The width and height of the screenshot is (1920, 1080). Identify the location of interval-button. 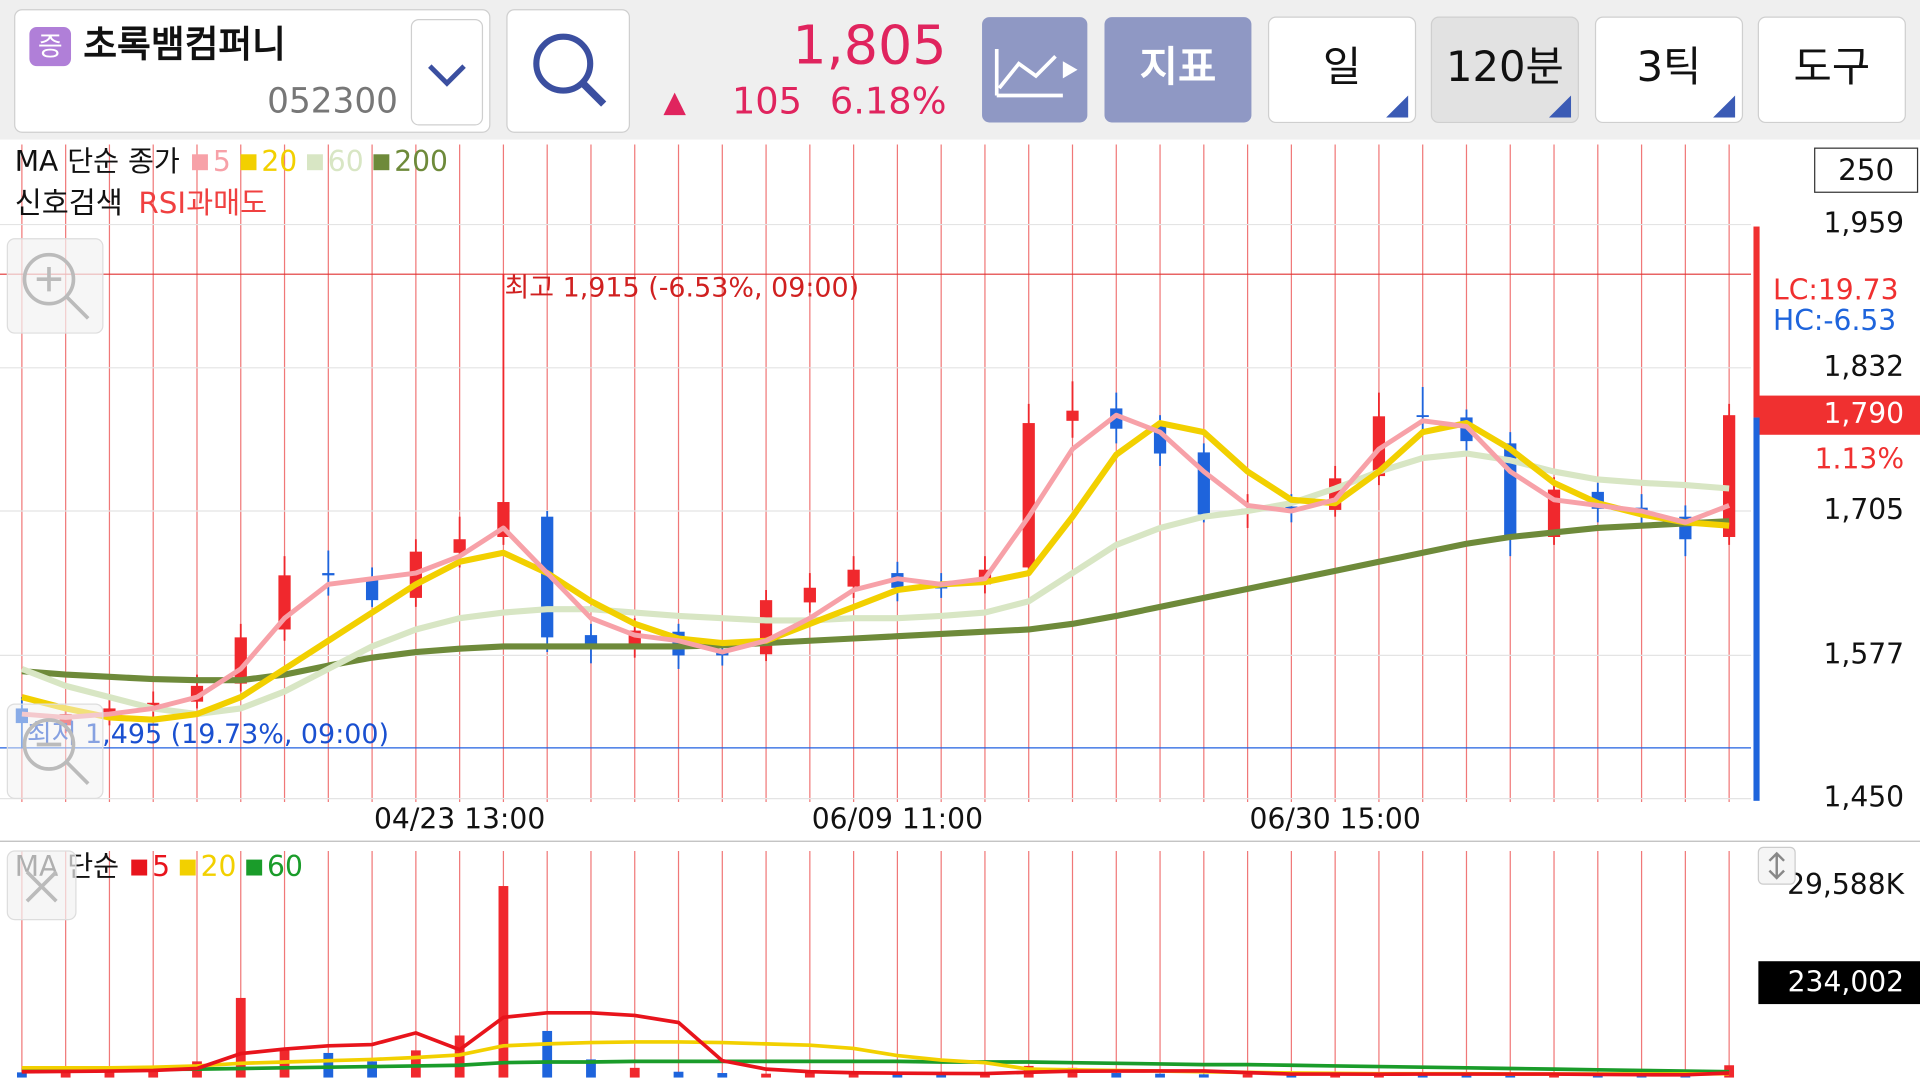
(1504, 70).